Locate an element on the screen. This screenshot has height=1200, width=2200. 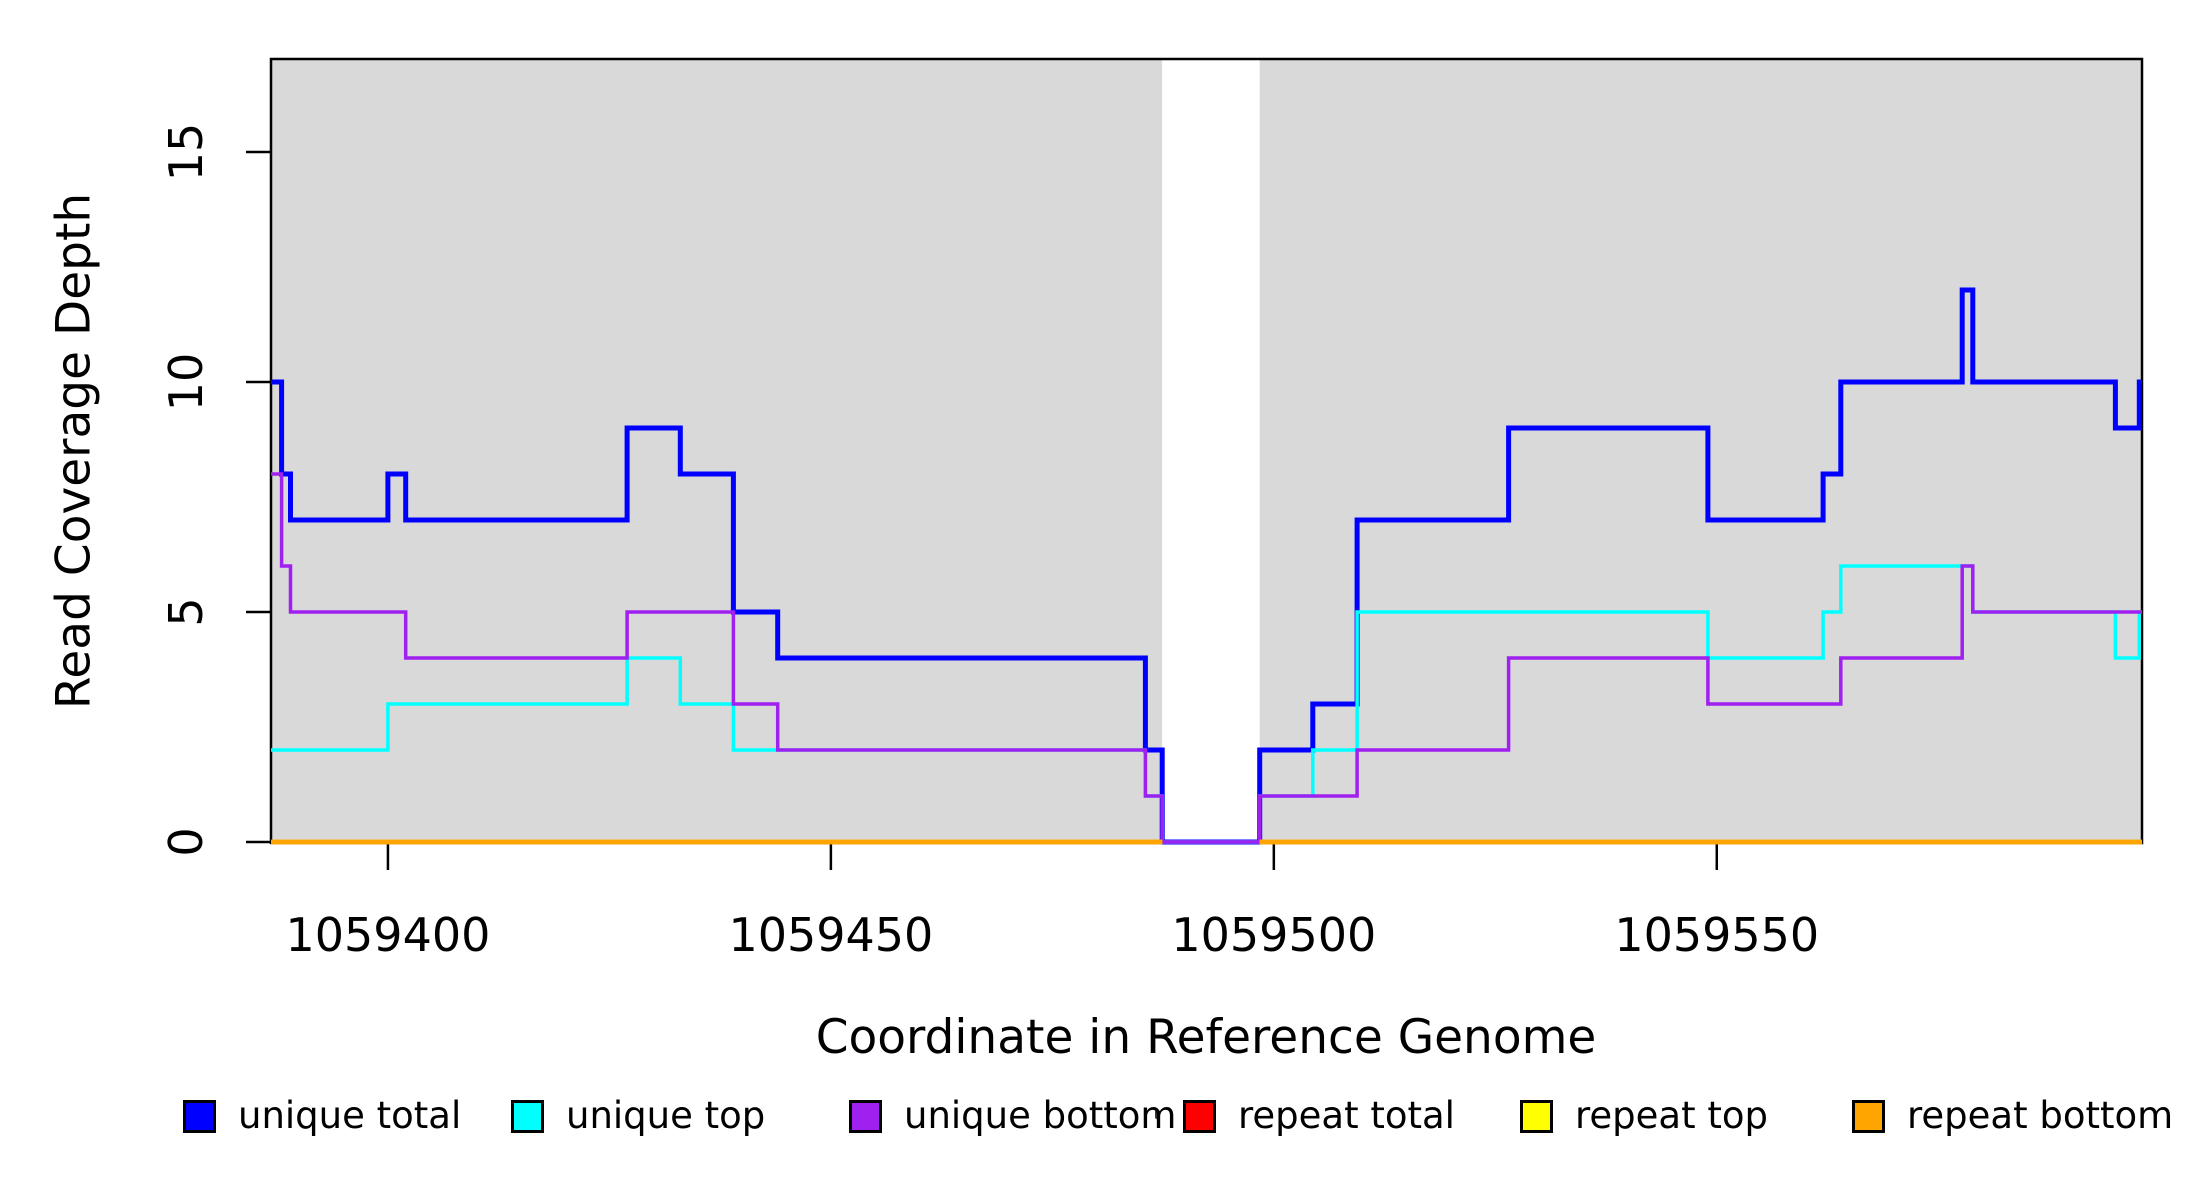
legend-item-repeat-total: repeat total is located at coordinates (1319, 1116).